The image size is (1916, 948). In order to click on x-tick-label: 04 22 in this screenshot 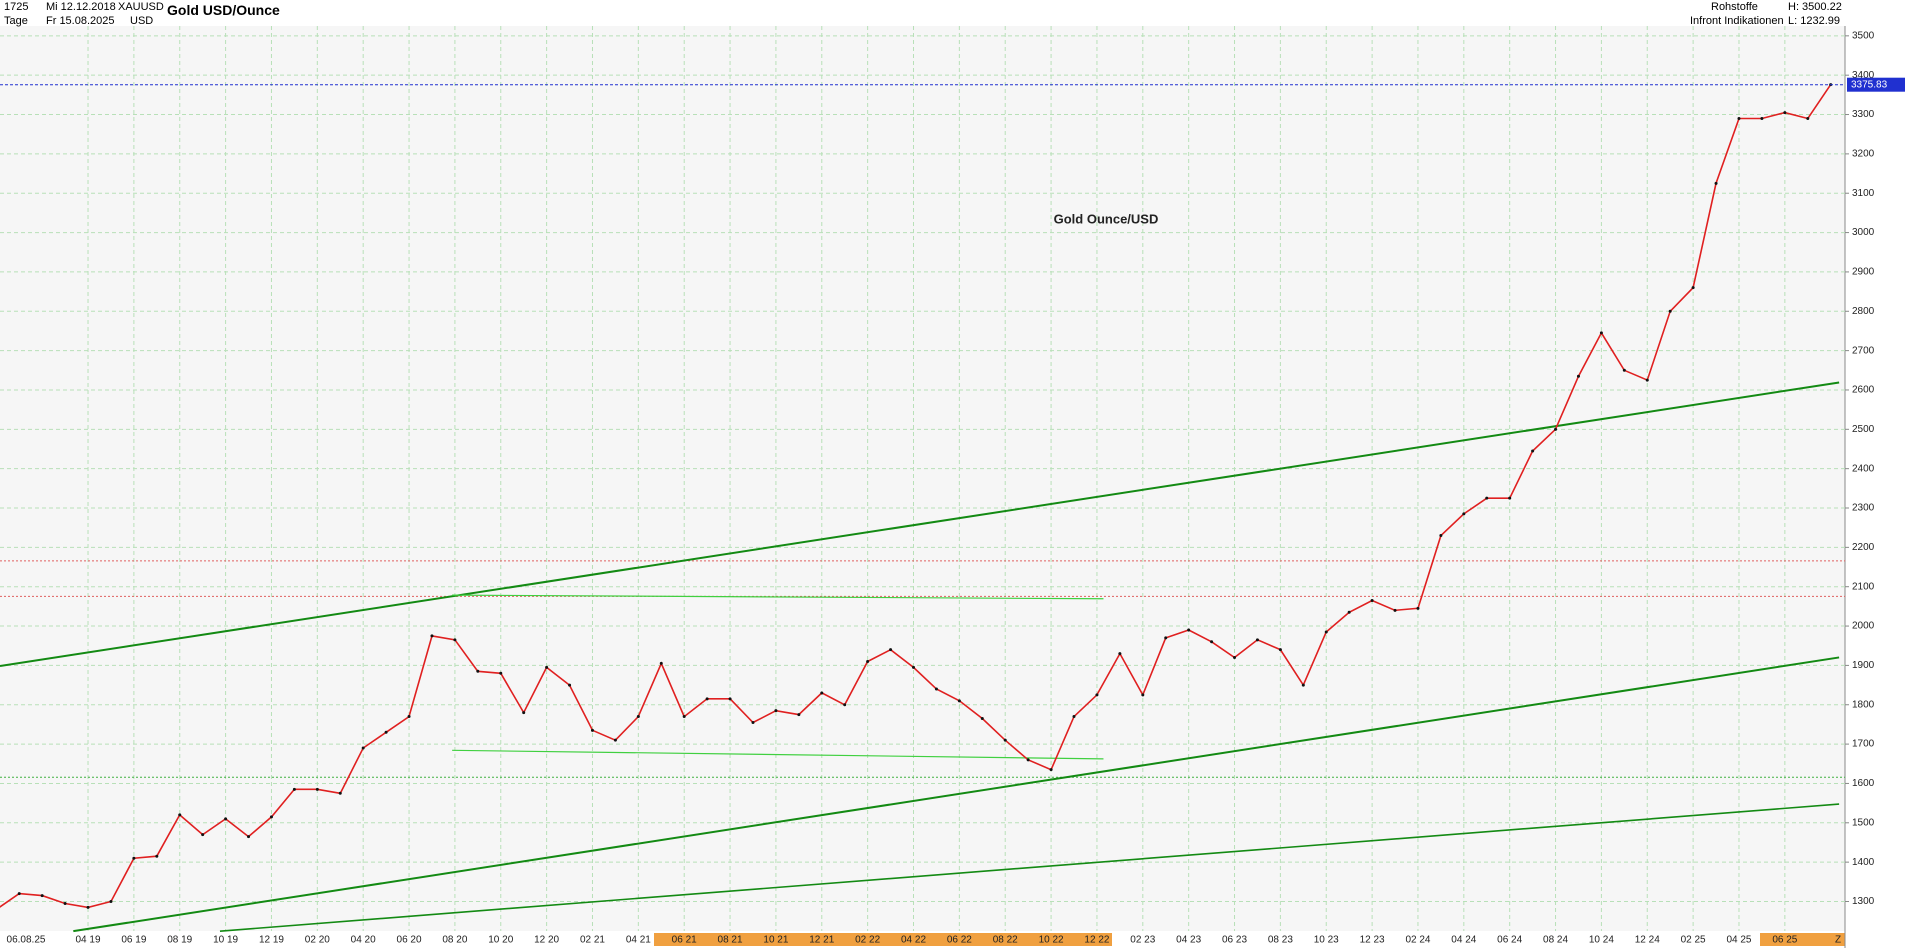, I will do `click(913, 940)`.